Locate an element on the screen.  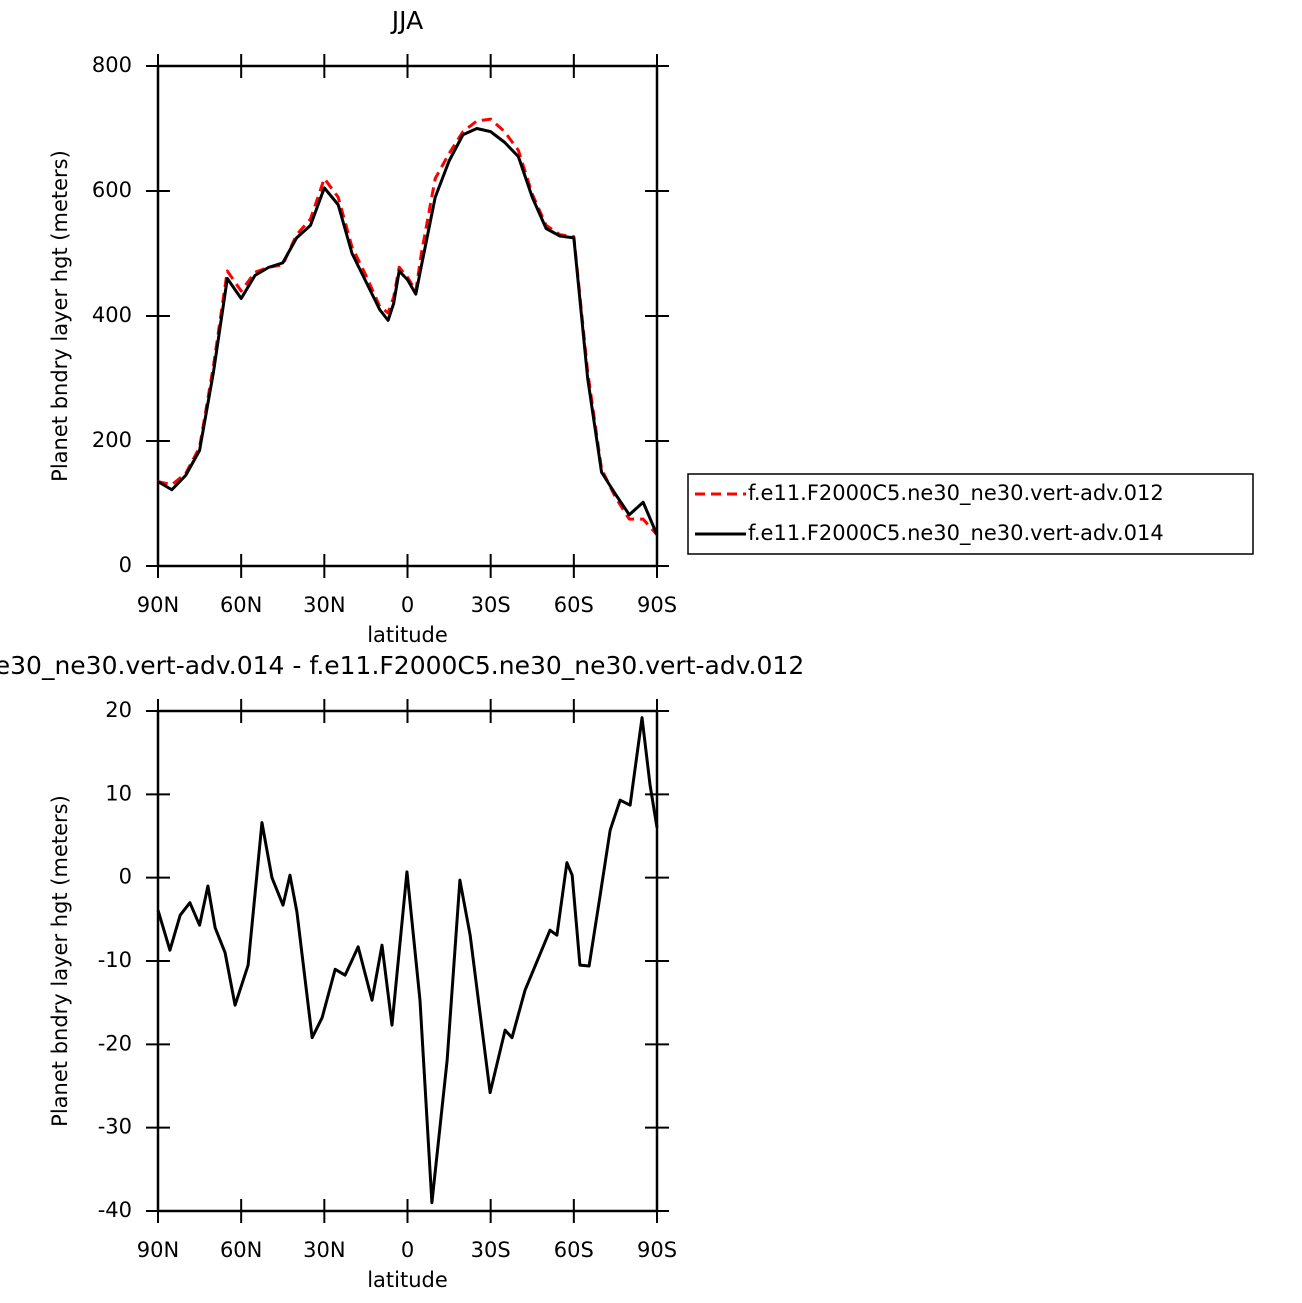
y-tick-label: -10 is located at coordinates (115, 960).